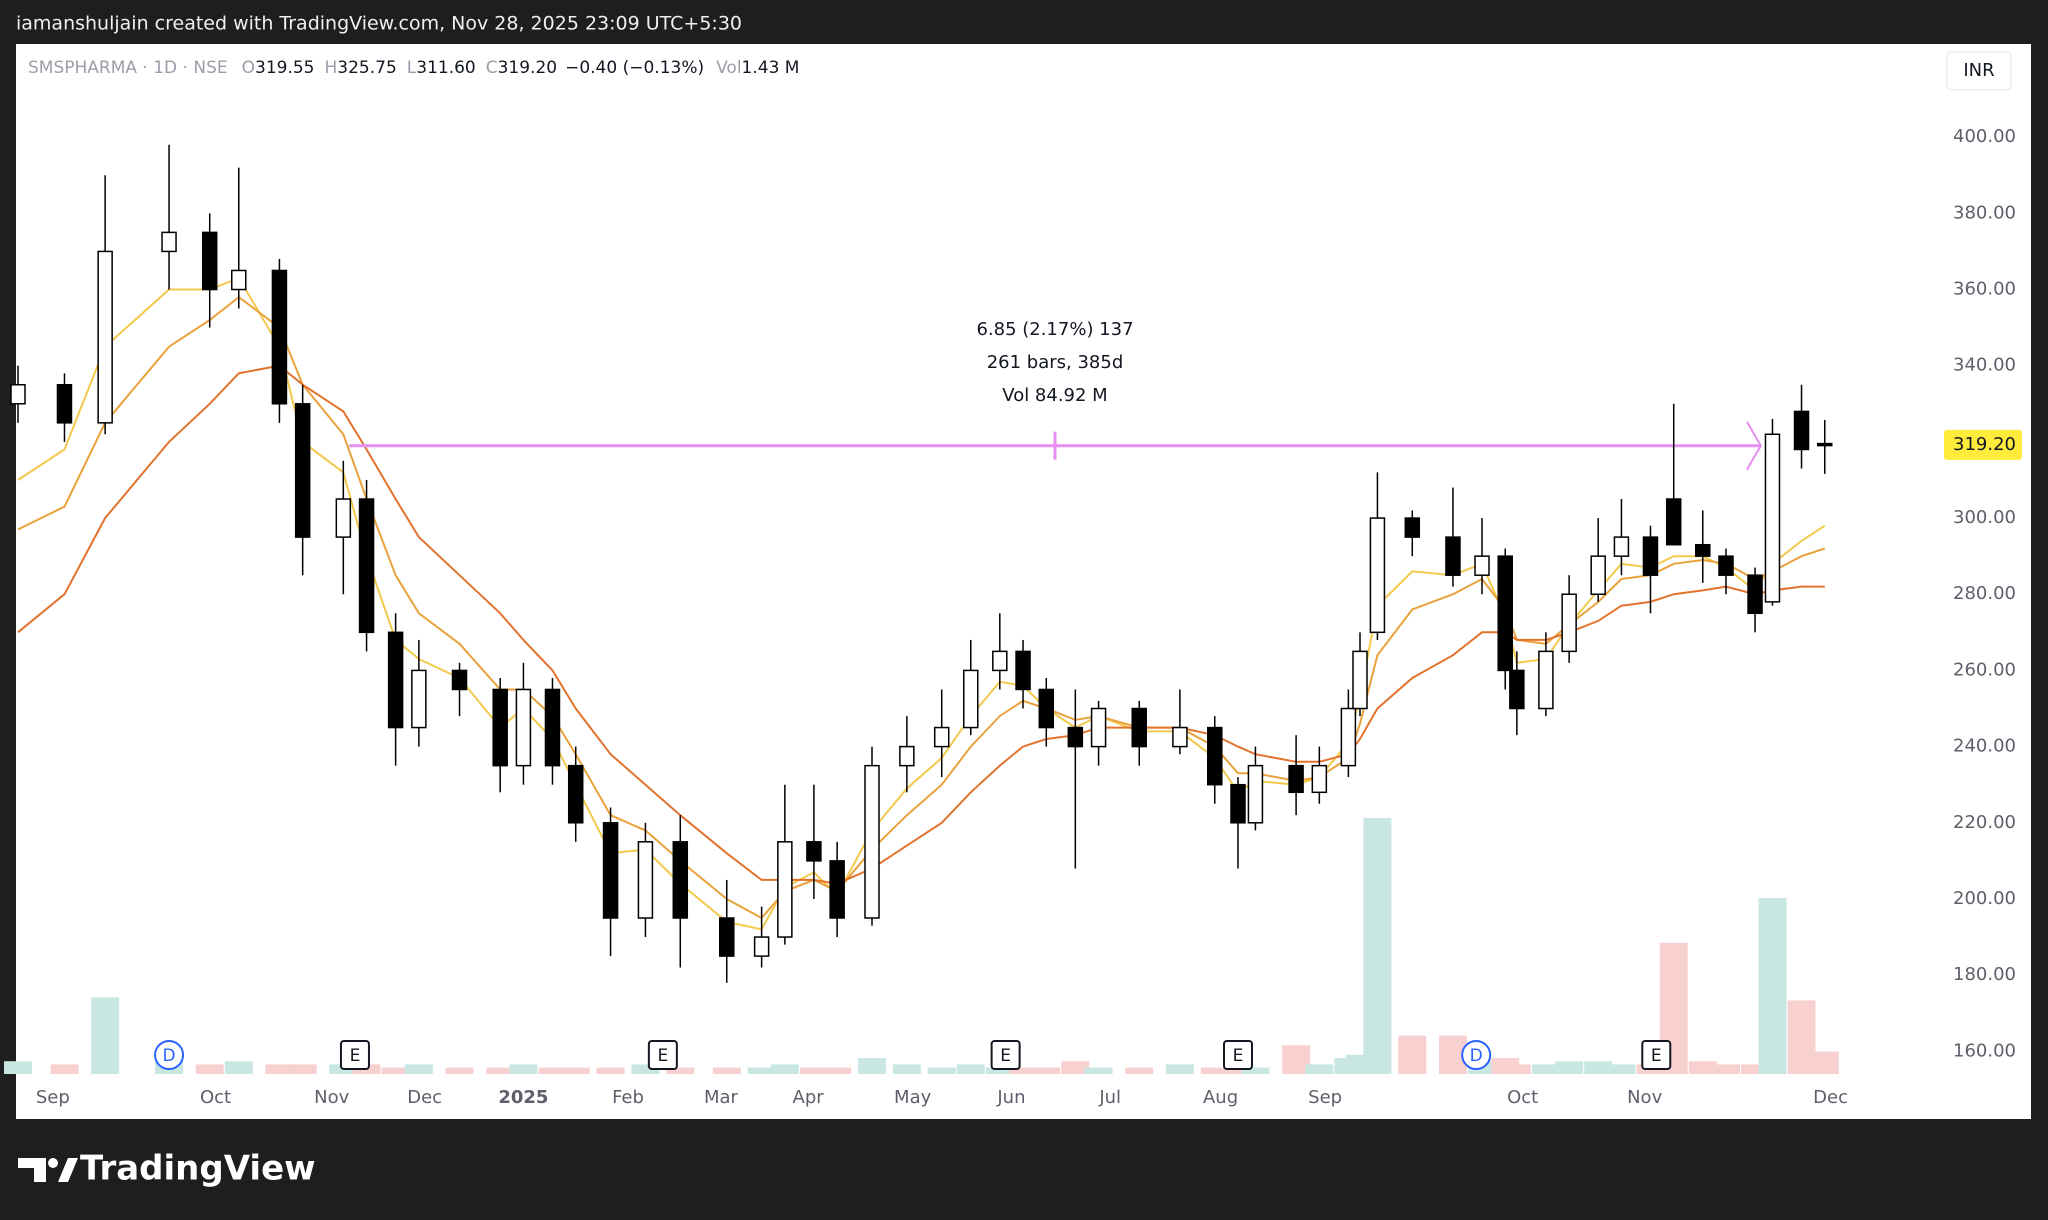  What do you see at coordinates (198, 1169) in the screenshot?
I see `brand-name: TradingView` at bounding box center [198, 1169].